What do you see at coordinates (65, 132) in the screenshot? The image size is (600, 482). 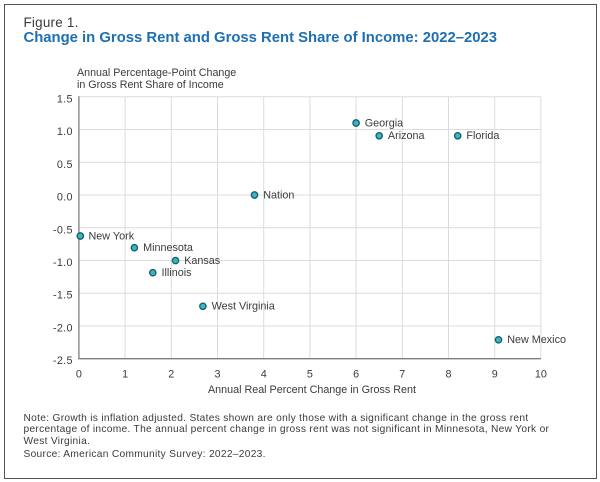 I see `svg-text: 1.0` at bounding box center [65, 132].